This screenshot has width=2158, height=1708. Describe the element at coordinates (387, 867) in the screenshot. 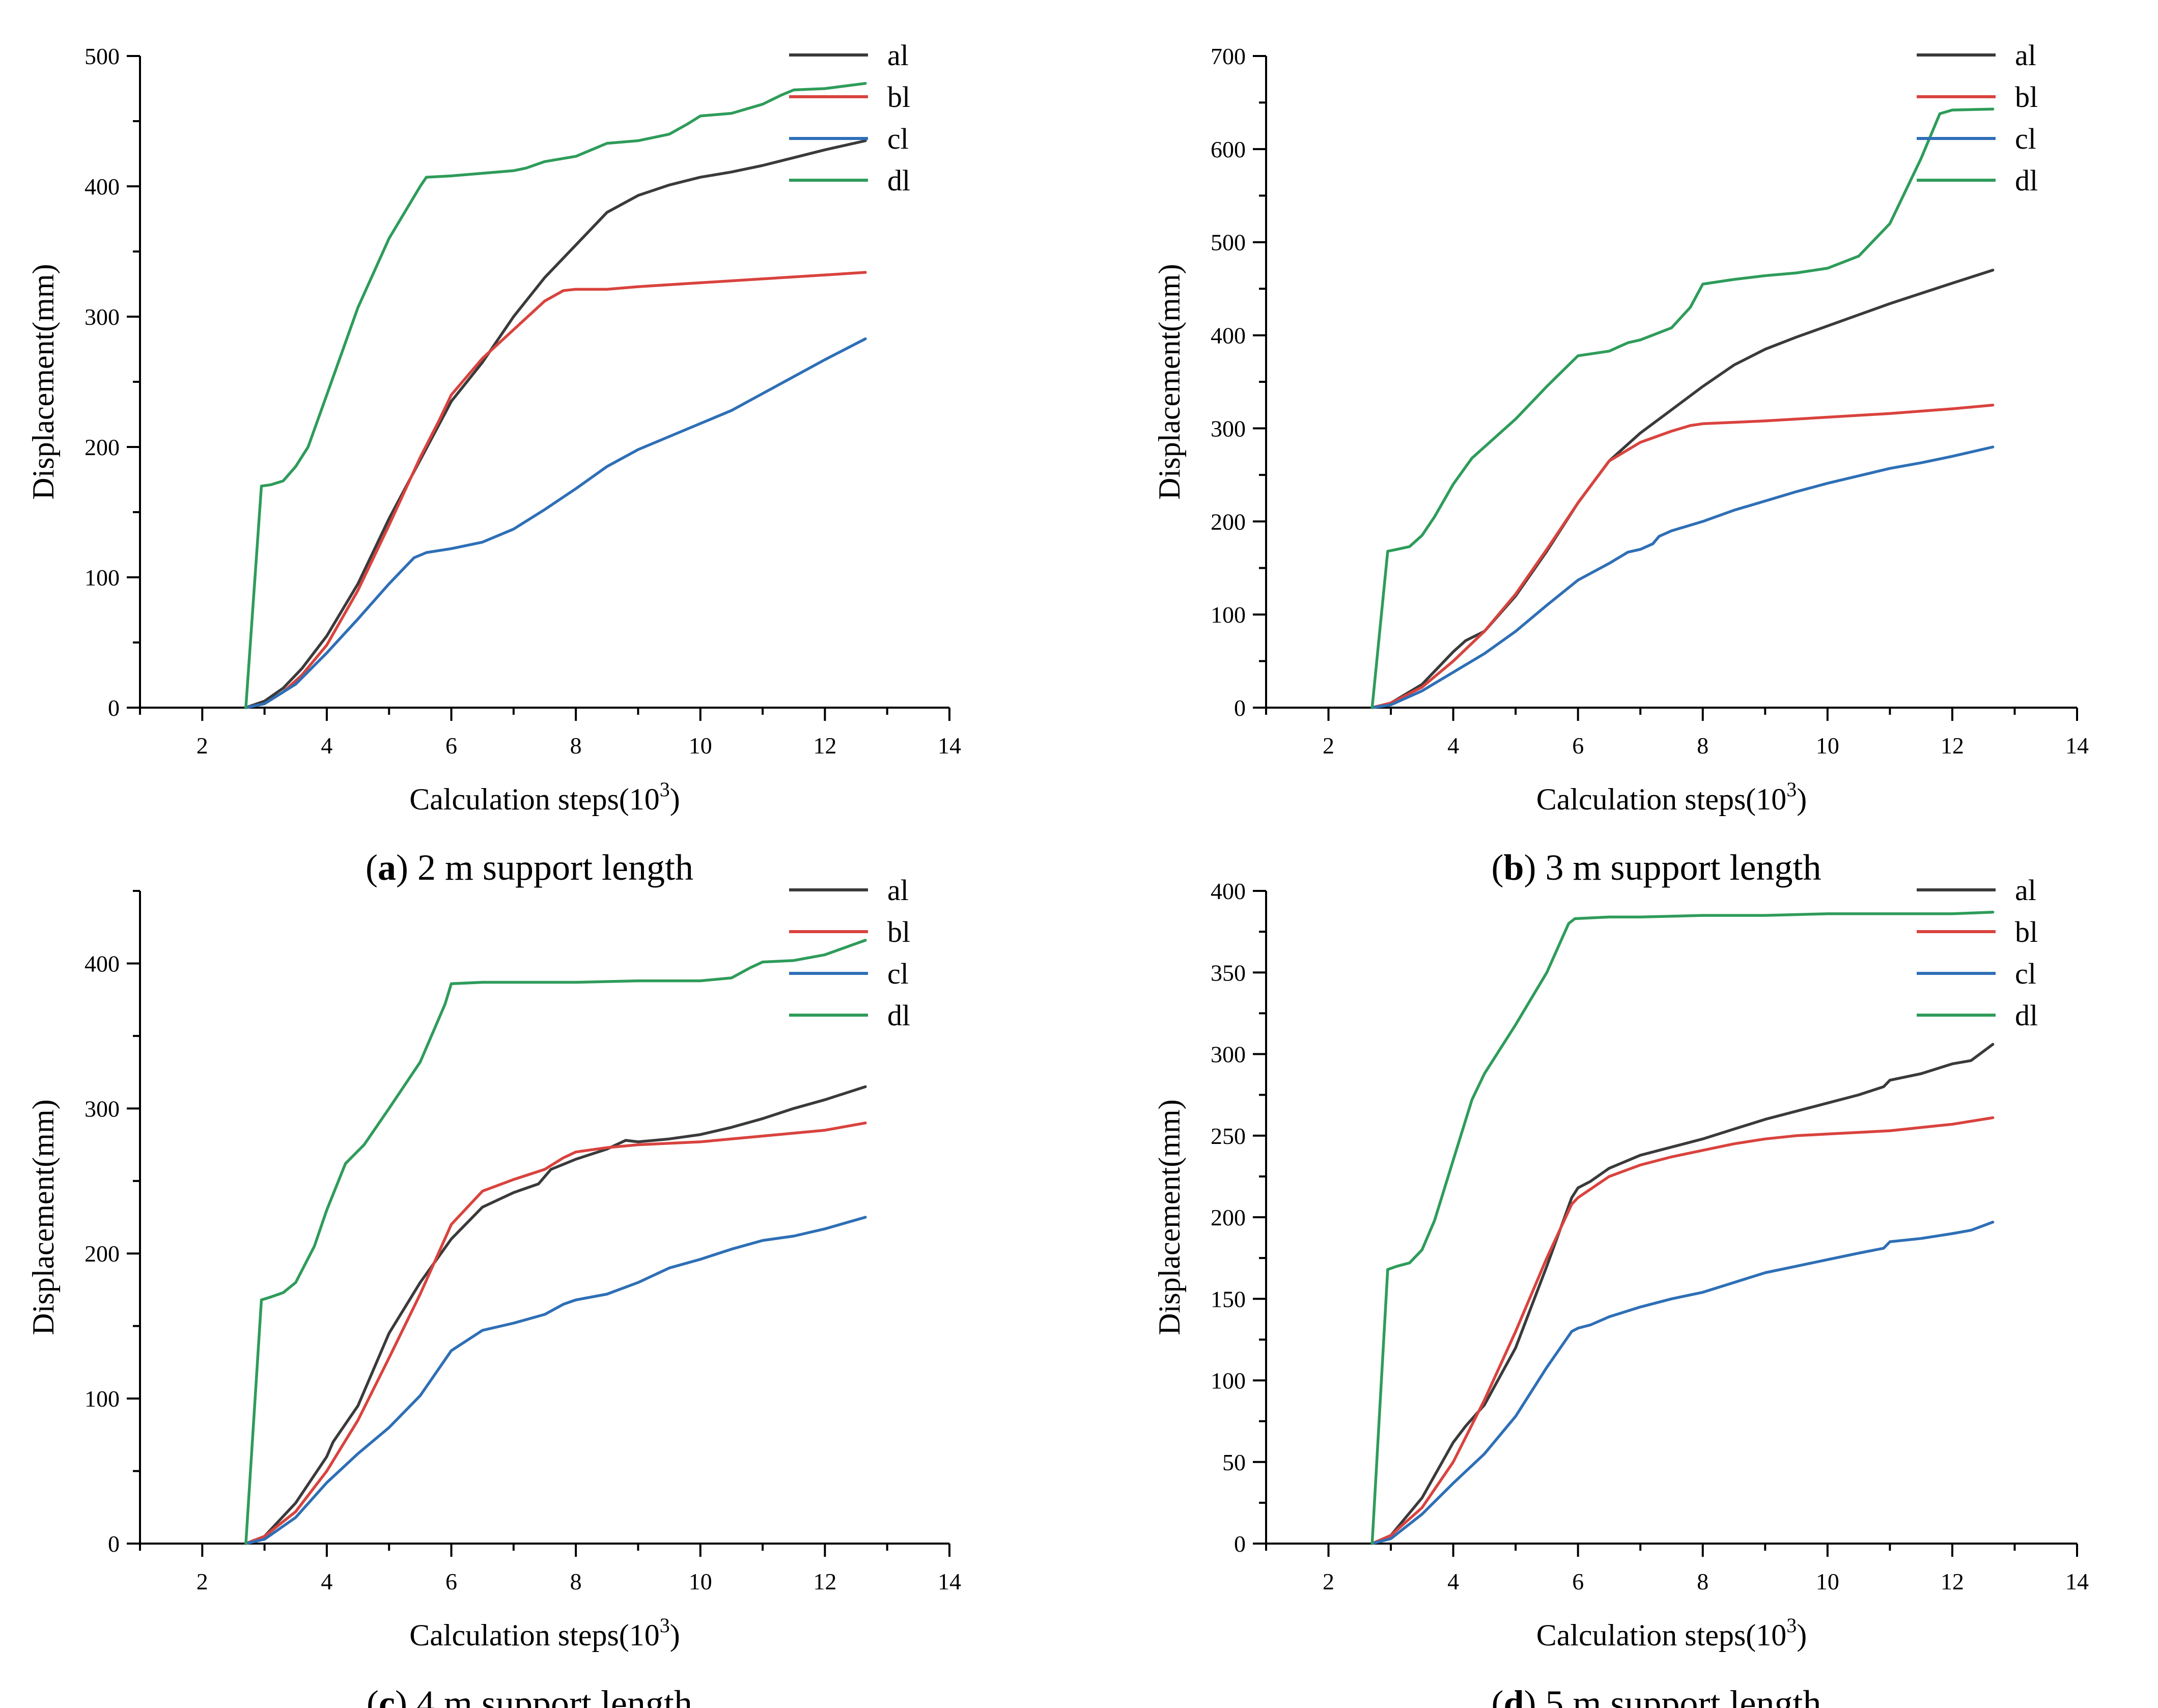

I see `panel-caption-label: a` at that location.